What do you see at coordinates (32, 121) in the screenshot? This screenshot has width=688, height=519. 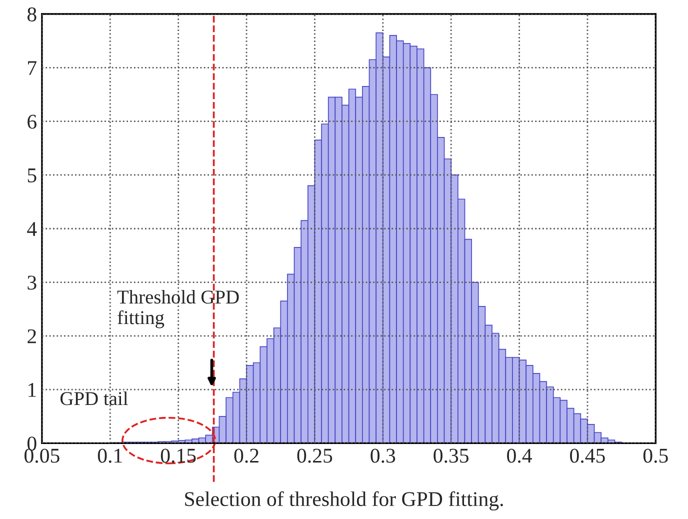 I see `y-tick-label: 6` at bounding box center [32, 121].